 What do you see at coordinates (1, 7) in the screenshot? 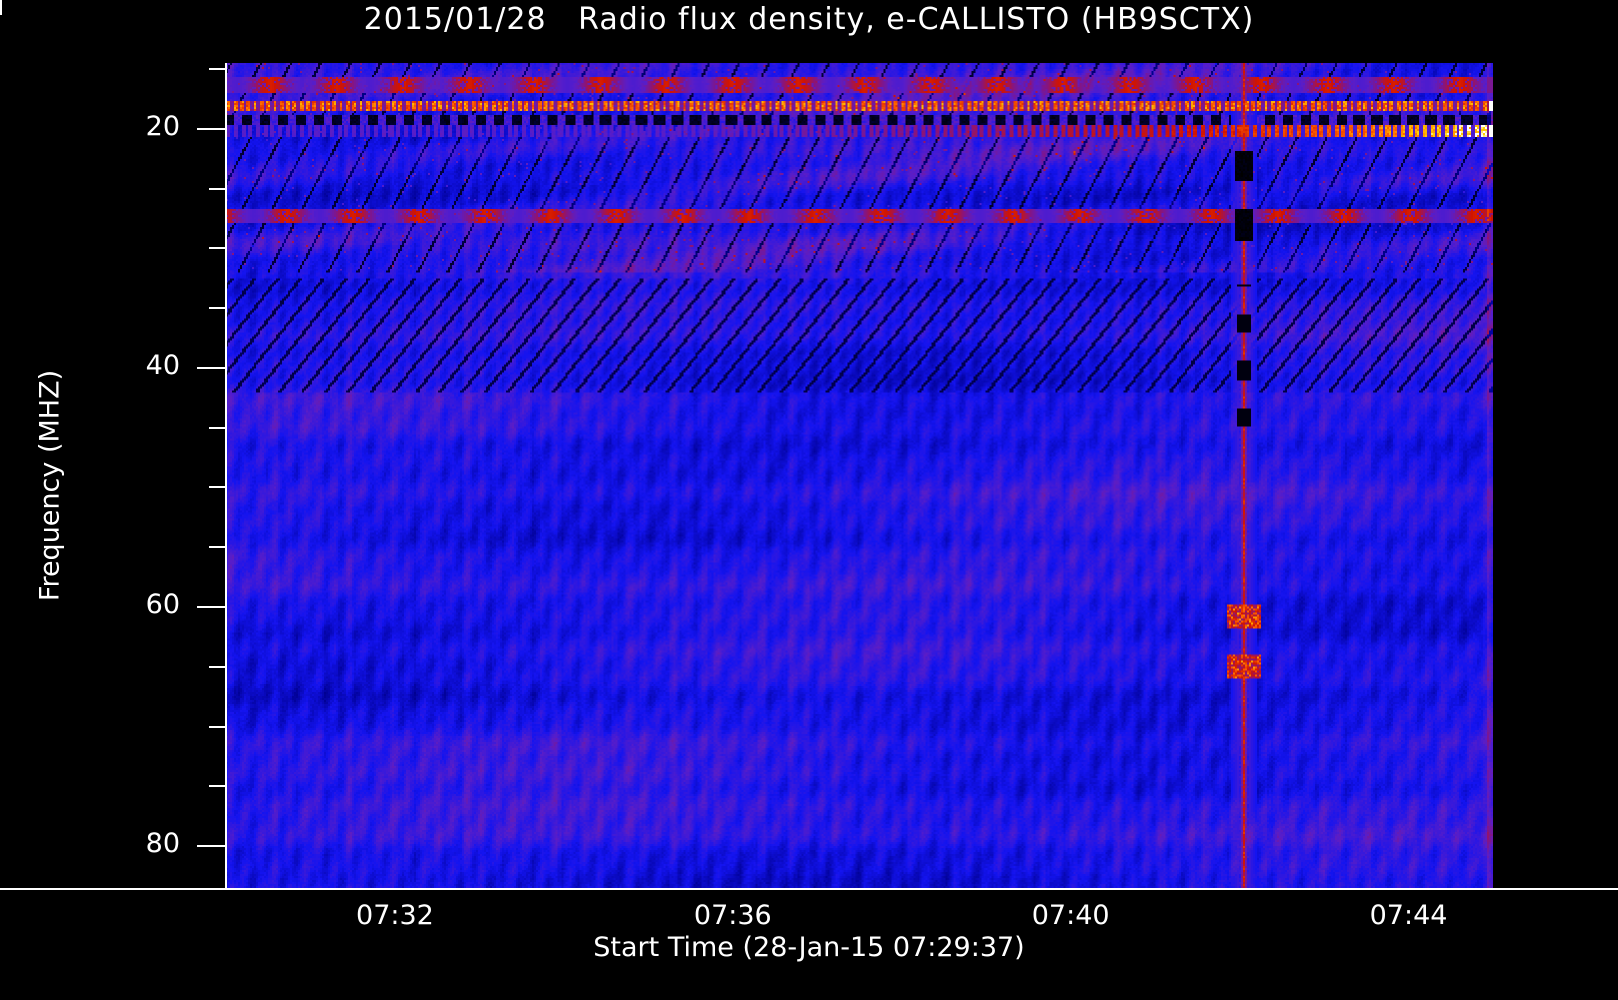
I see `x-axis-minor-tick` at bounding box center [1, 7].